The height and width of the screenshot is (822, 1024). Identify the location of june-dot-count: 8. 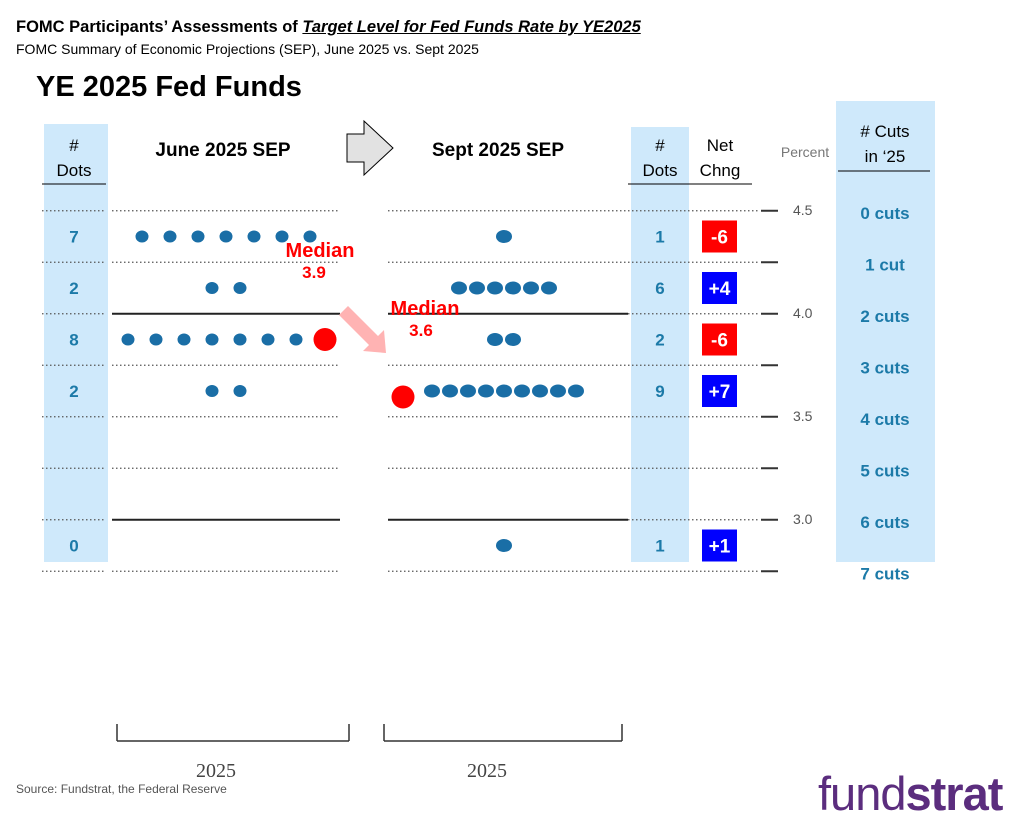
(73, 340).